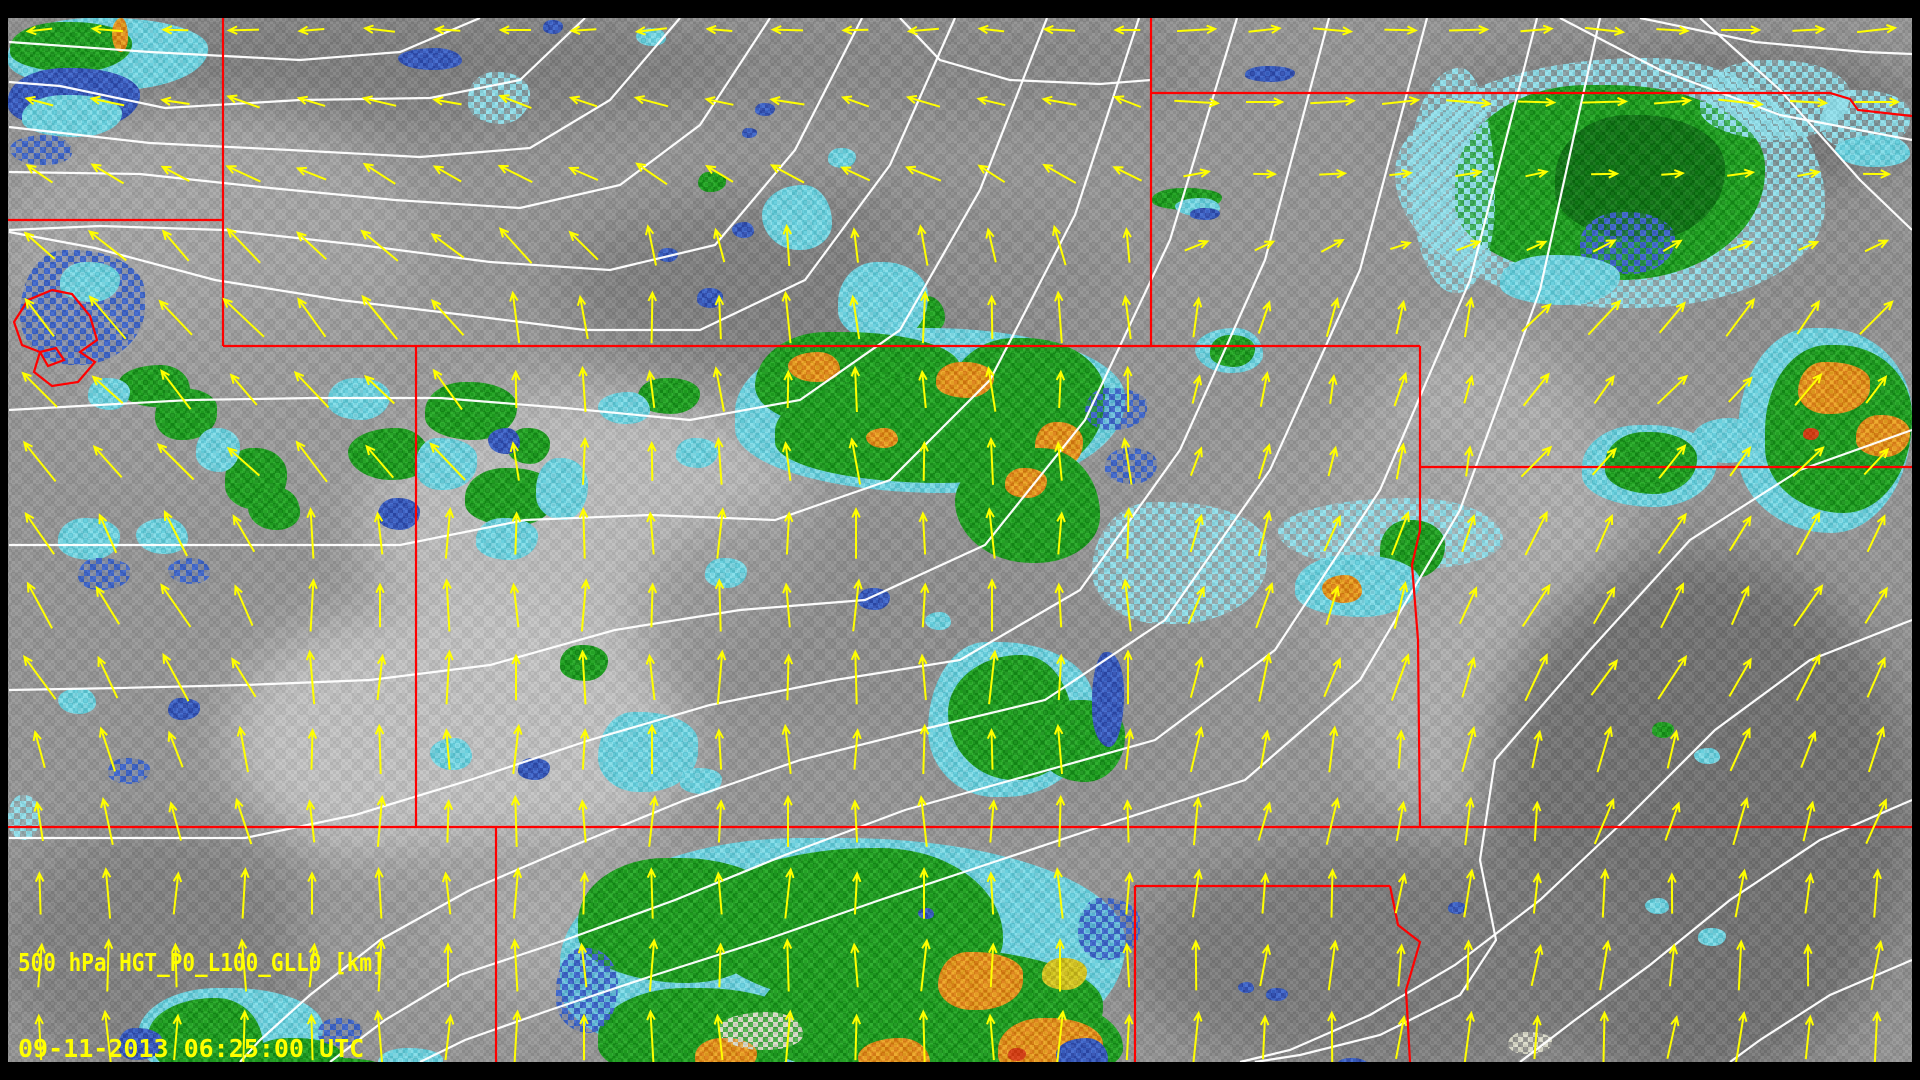 This screenshot has height=1080, width=1920. What do you see at coordinates (960, 1071) in the screenshot?
I see `frame-border-bottom` at bounding box center [960, 1071].